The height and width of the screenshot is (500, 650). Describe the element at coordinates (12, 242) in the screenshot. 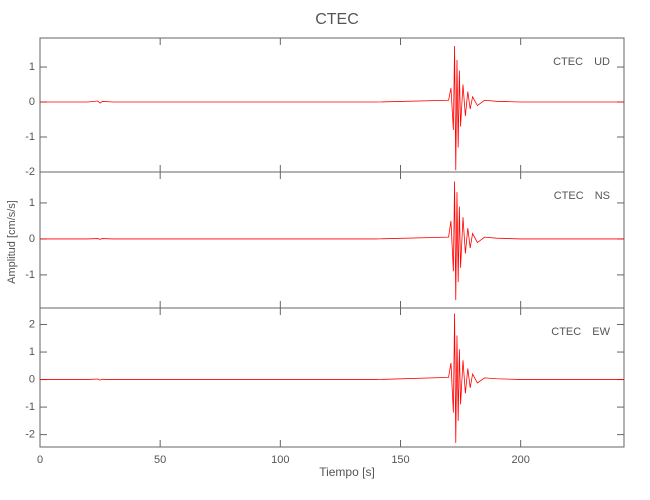

I see `y-axis-label: Amplitud [cm/s/s]` at that location.